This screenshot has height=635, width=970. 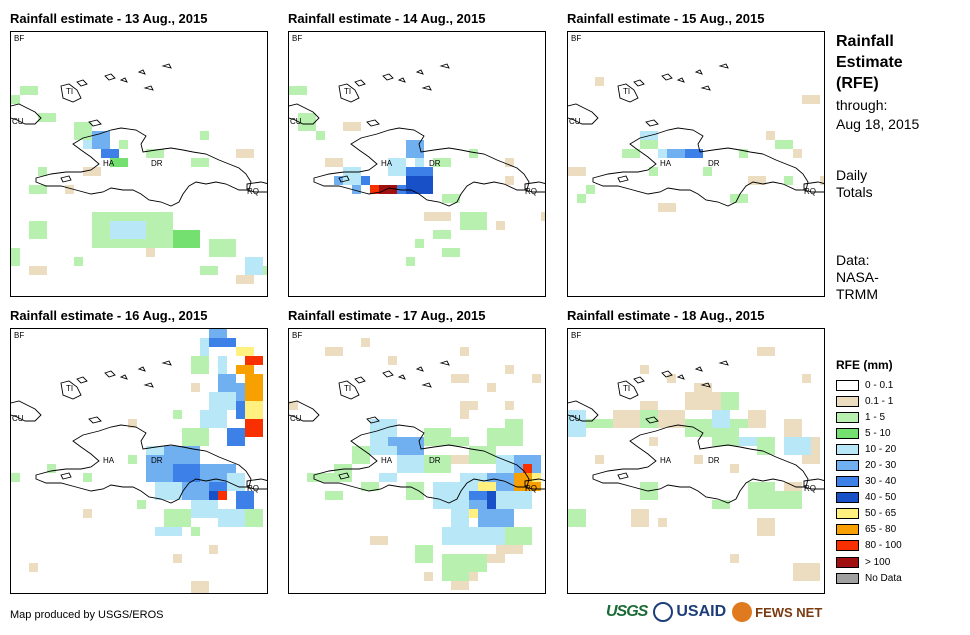 What do you see at coordinates (387, 315) in the screenshot?
I see `panel-title-17aug: Rainfall estimate - 17 Aug., 2015` at bounding box center [387, 315].